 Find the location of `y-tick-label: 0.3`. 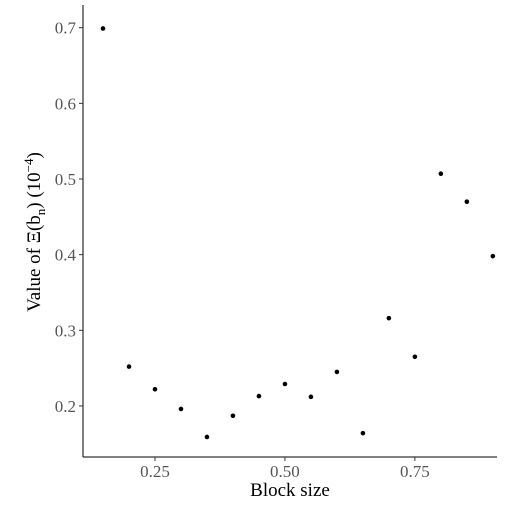

y-tick-label: 0.3 is located at coordinates (65, 330).